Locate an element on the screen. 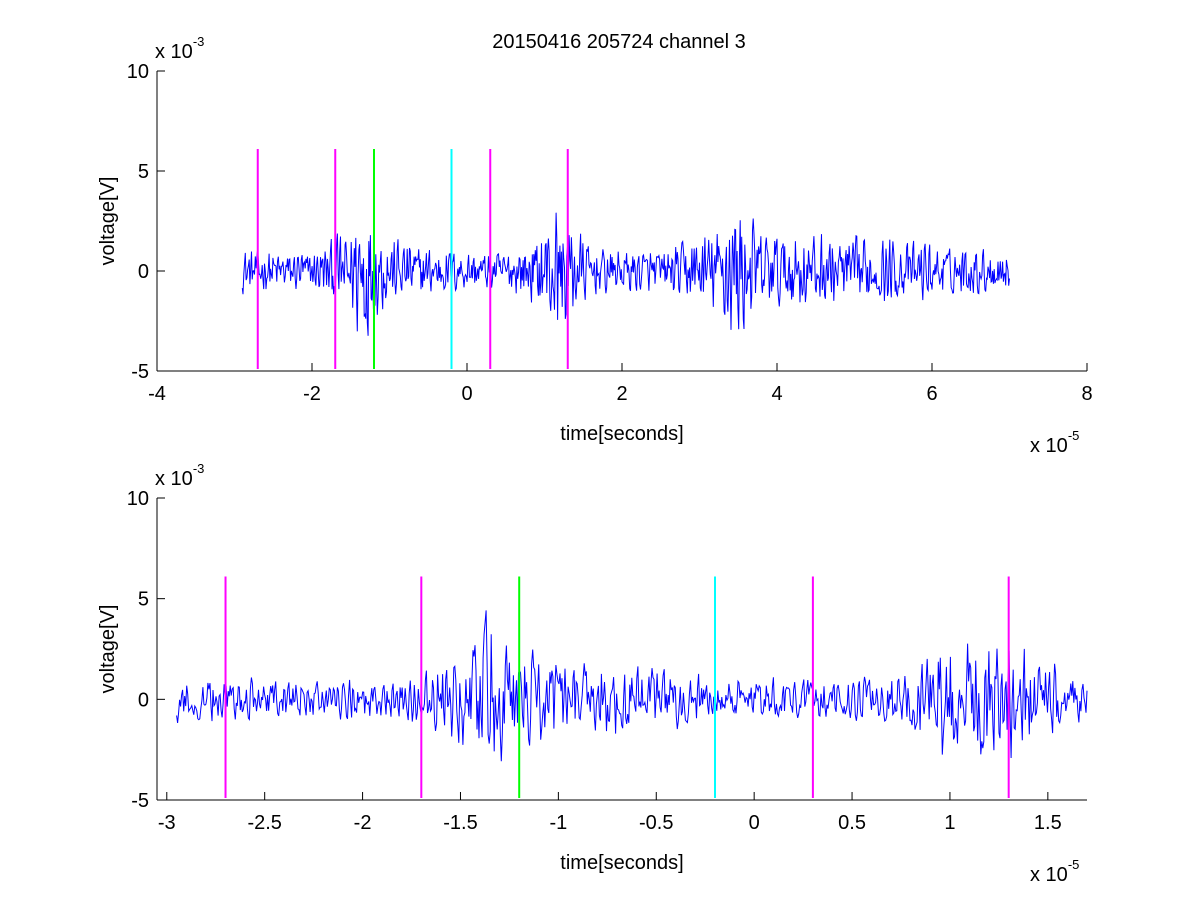 The width and height of the screenshot is (1200, 901). x-tick-label: 4 is located at coordinates (776, 394).